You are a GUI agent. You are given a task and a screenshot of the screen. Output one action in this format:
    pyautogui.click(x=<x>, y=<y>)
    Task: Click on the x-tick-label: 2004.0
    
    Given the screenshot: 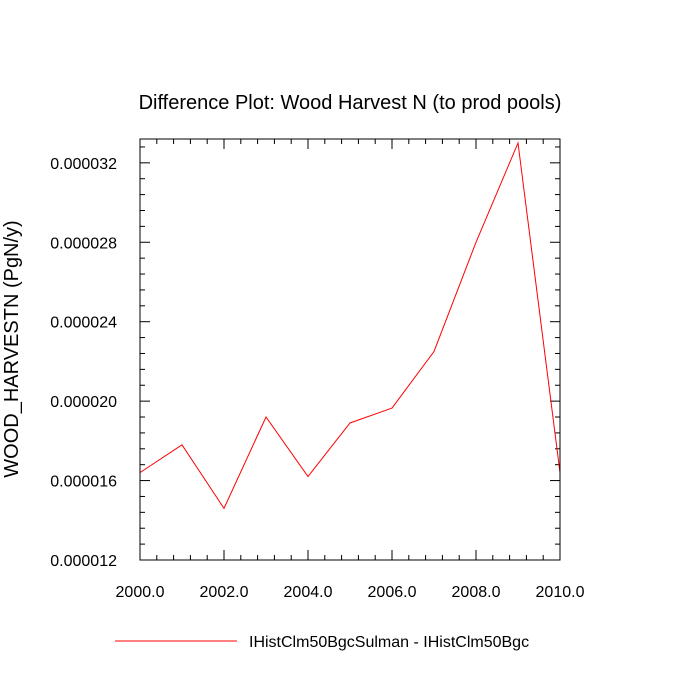 What is the action you would take?
    pyautogui.click(x=308, y=592)
    